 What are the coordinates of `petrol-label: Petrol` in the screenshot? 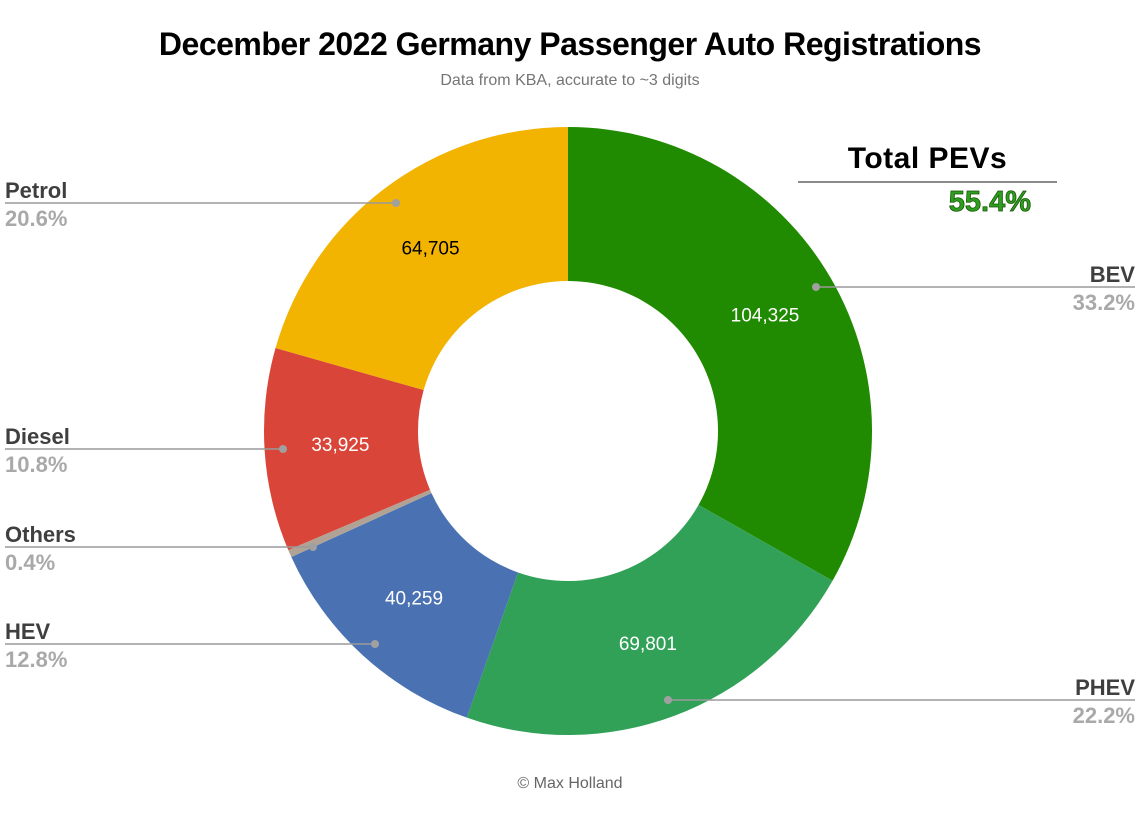 It's located at (36, 190).